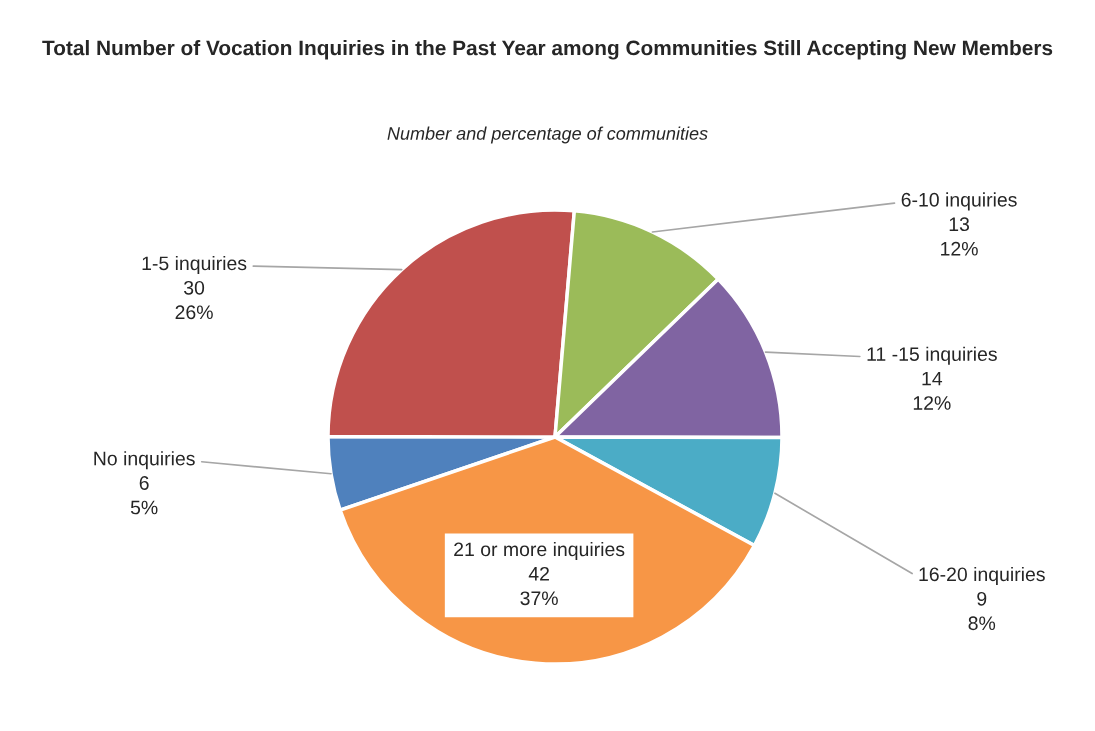 The width and height of the screenshot is (1095, 731). What do you see at coordinates (144, 495) in the screenshot?
I see `data-label: 6 5%` at bounding box center [144, 495].